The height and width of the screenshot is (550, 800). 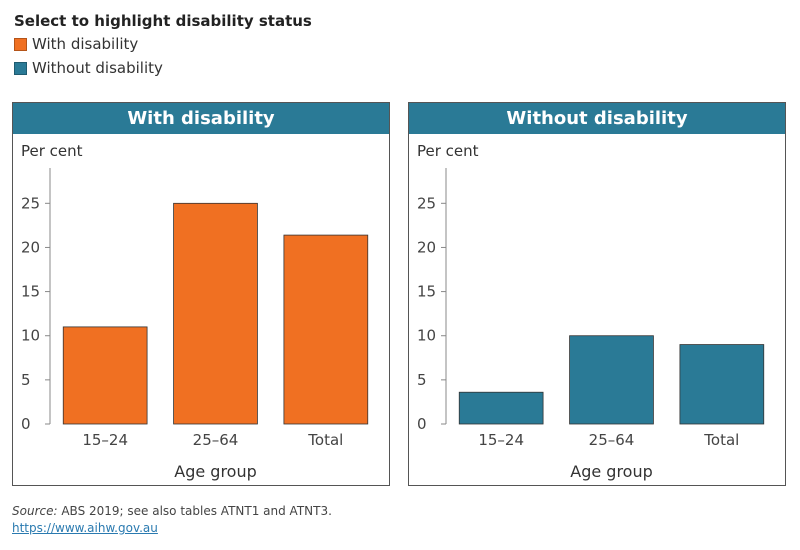 I want to click on legend-swatch-with-disability, so click(x=20, y=44).